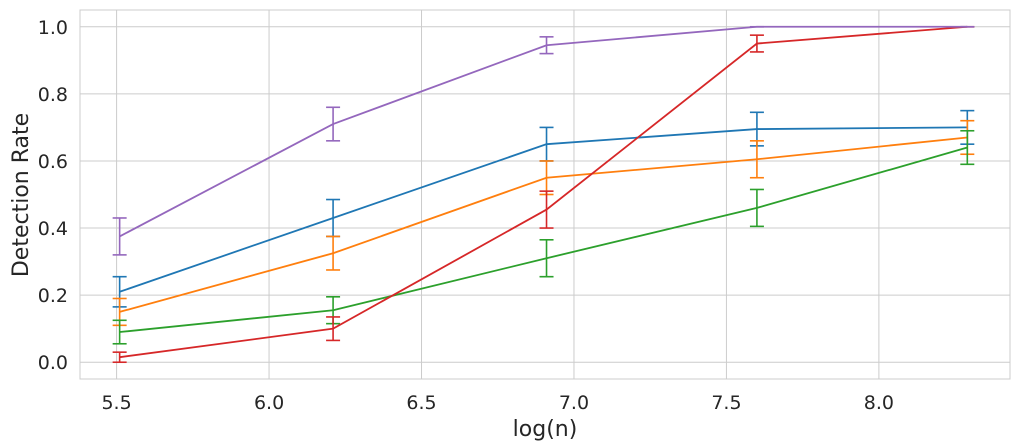 This screenshot has height=448, width=1019. What do you see at coordinates (53, 229) in the screenshot?
I see `y-tick-label: 0.4` at bounding box center [53, 229].